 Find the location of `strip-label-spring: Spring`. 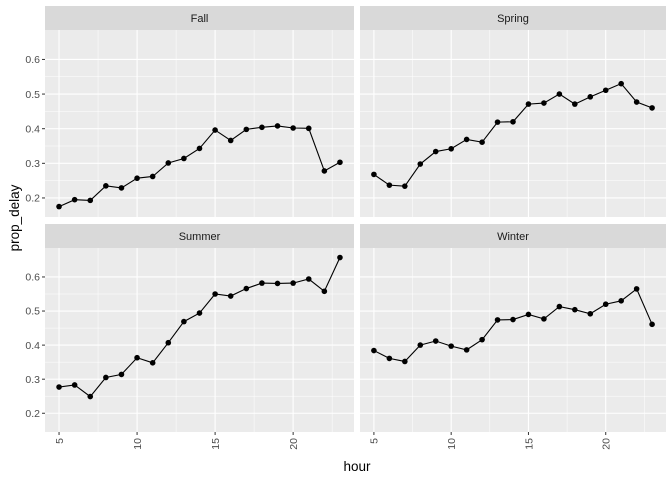

strip-label-spring: Spring is located at coordinates (513, 19).